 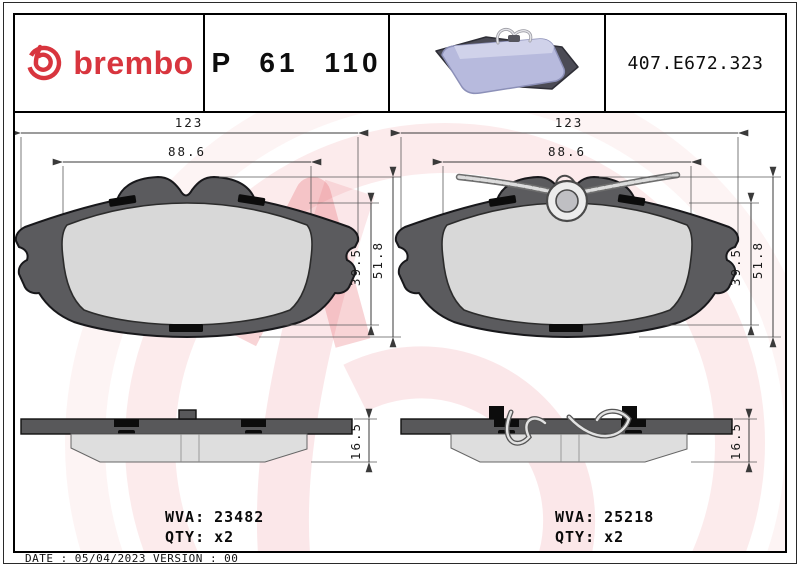 What do you see at coordinates (567, 181) in the screenshot?
I see `dim-pad-width-right: 88.6` at bounding box center [567, 181].